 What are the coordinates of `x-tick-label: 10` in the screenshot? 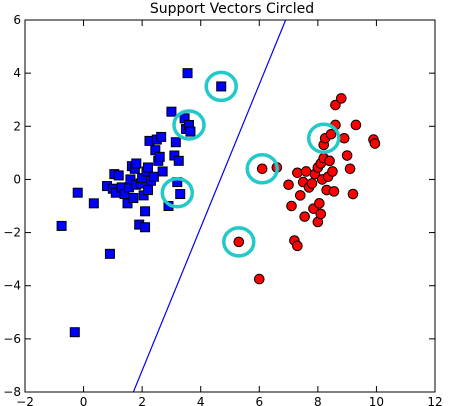 It's located at (376, 400).